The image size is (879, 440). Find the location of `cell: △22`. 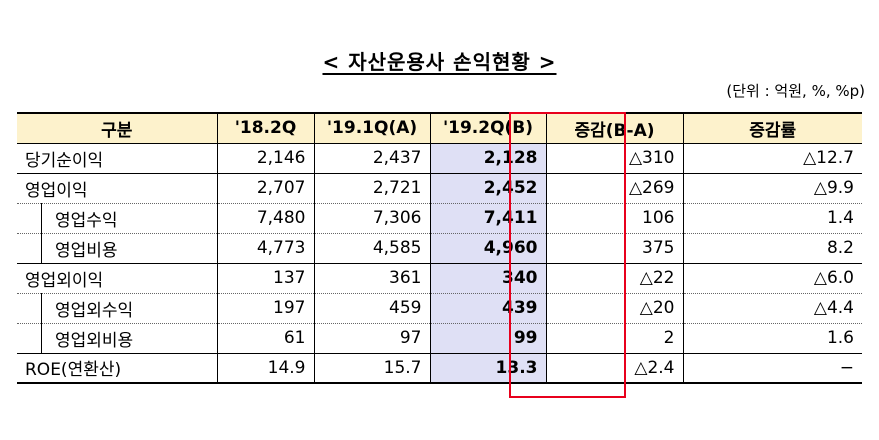

cell: △22 is located at coordinates (614, 278).